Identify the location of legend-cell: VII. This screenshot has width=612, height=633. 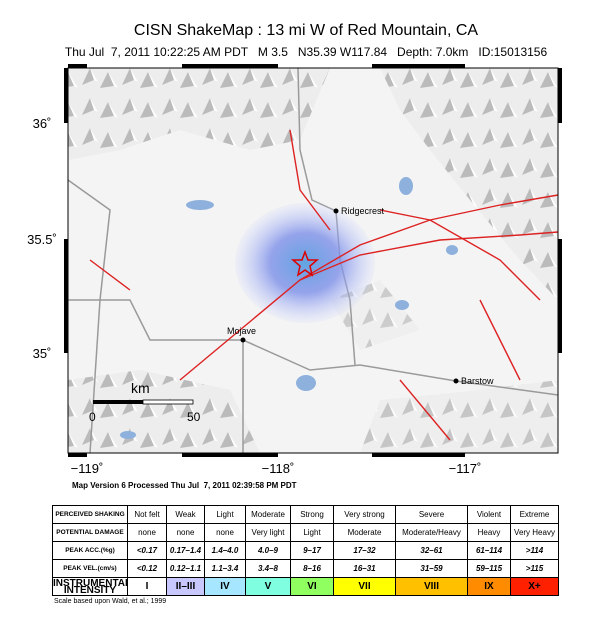
(364, 586).